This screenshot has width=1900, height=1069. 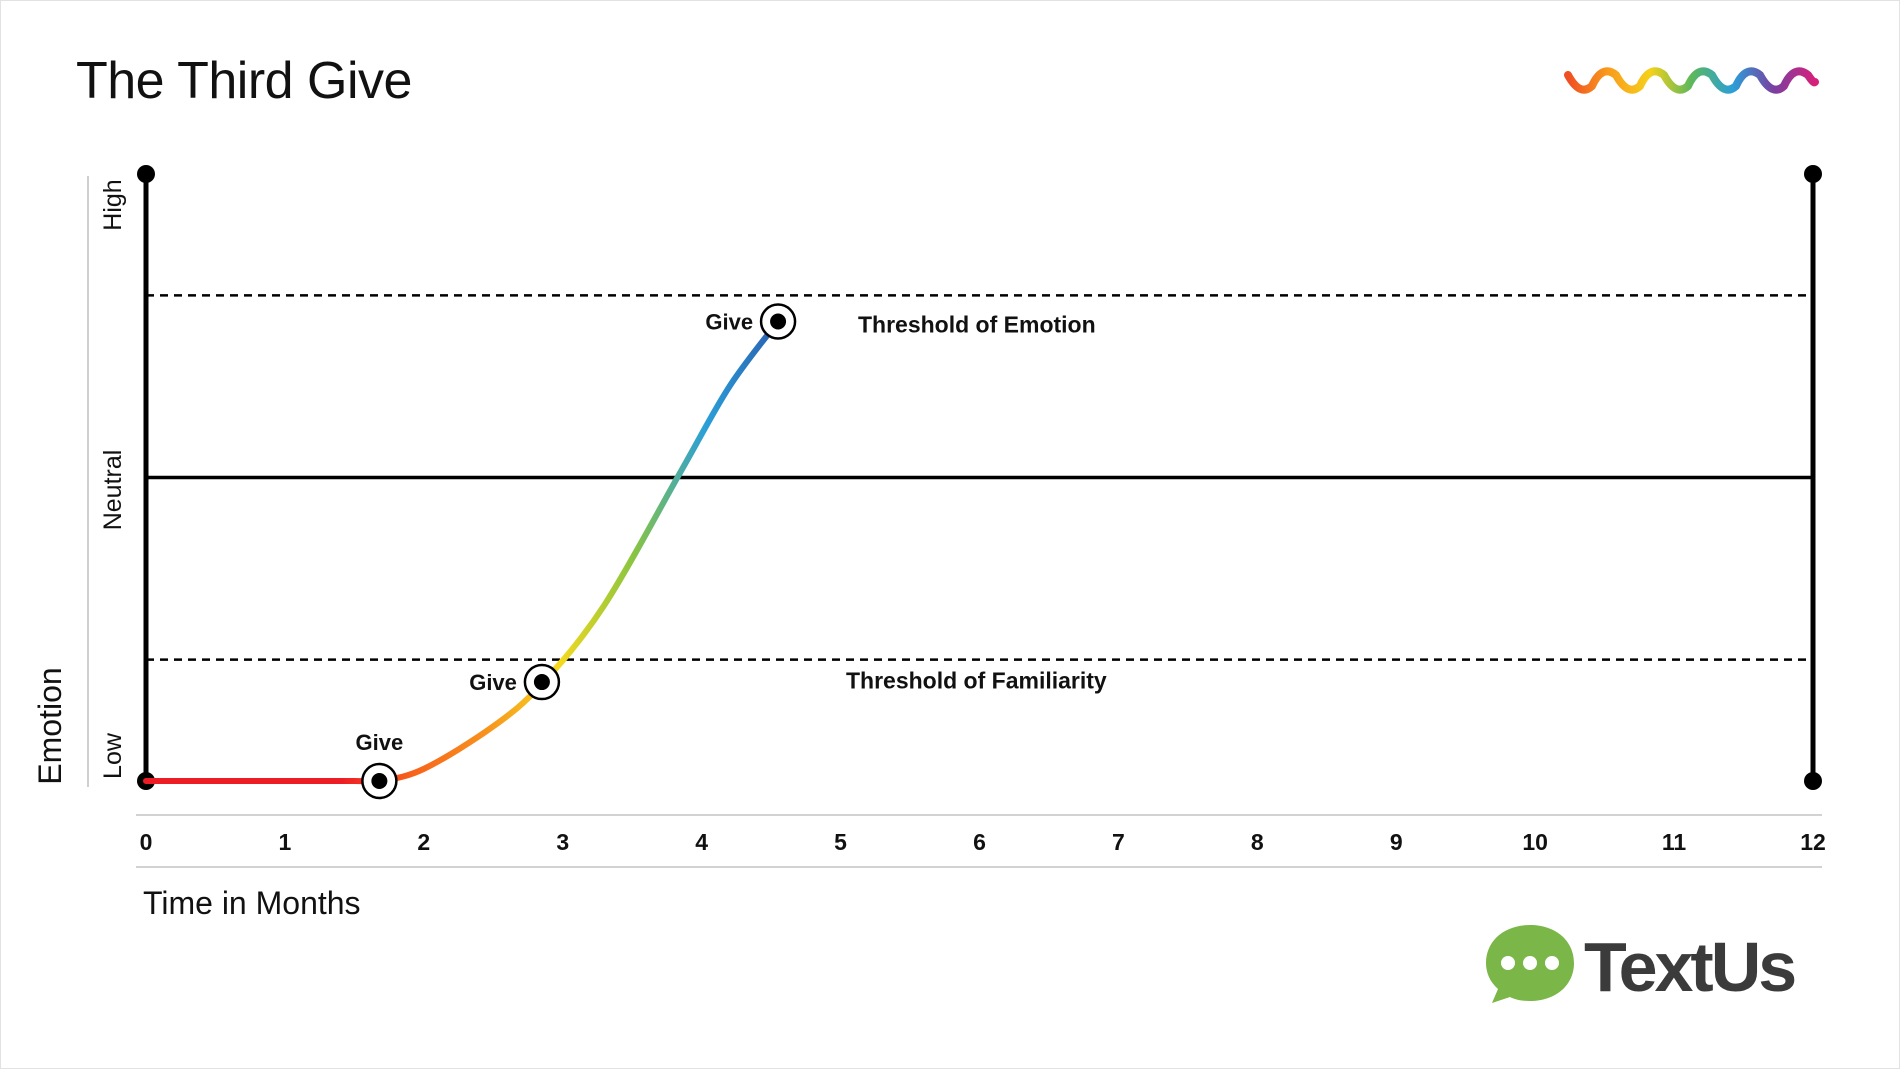 What do you see at coordinates (113, 490) in the screenshot?
I see `y-level-label: Neutral` at bounding box center [113, 490].